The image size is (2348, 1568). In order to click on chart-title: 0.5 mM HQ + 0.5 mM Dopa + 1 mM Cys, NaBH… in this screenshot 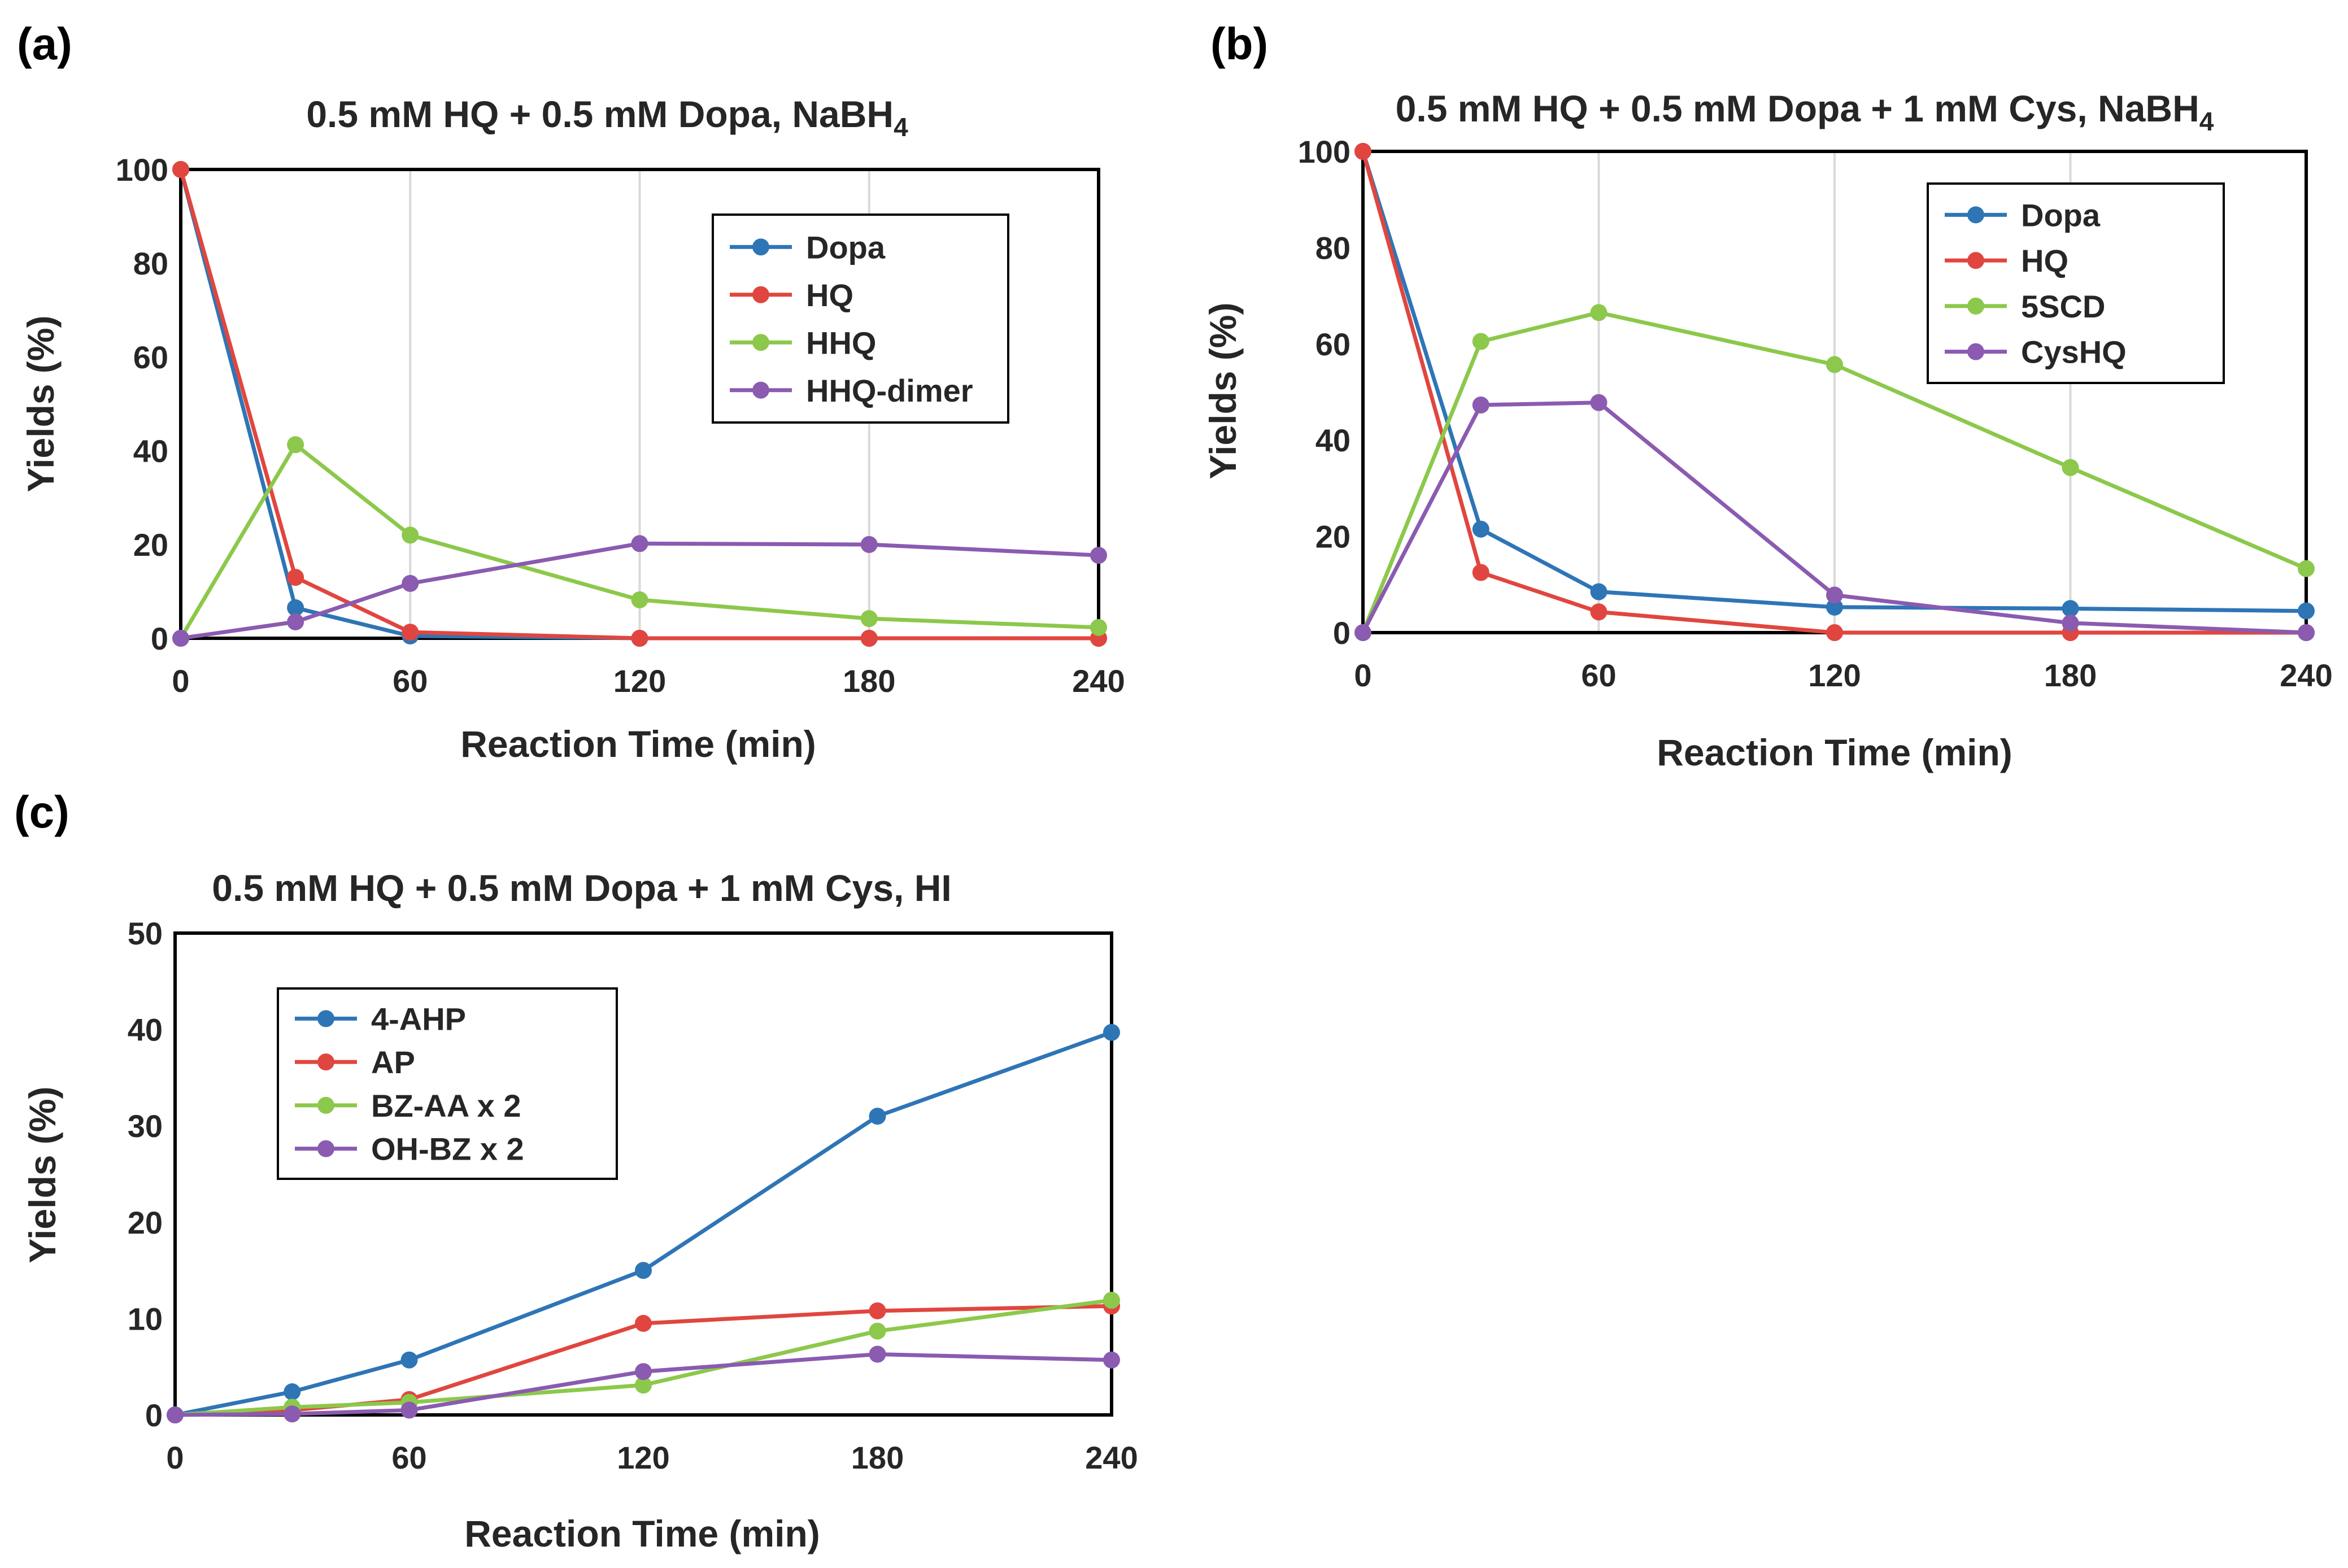, I will do `click(1805, 112)`.